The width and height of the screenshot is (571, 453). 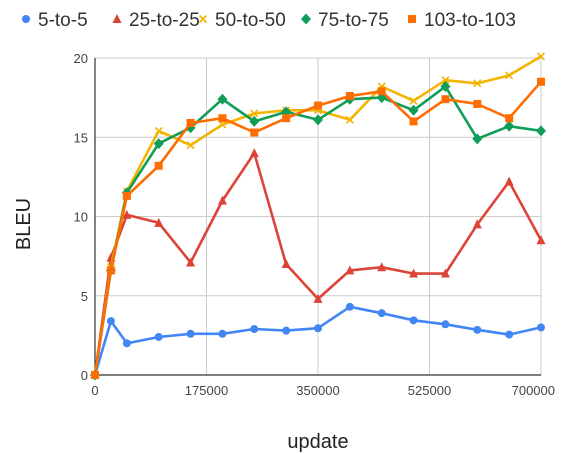 What do you see at coordinates (94, 390) in the screenshot?
I see `x-tick-label: 0` at bounding box center [94, 390].